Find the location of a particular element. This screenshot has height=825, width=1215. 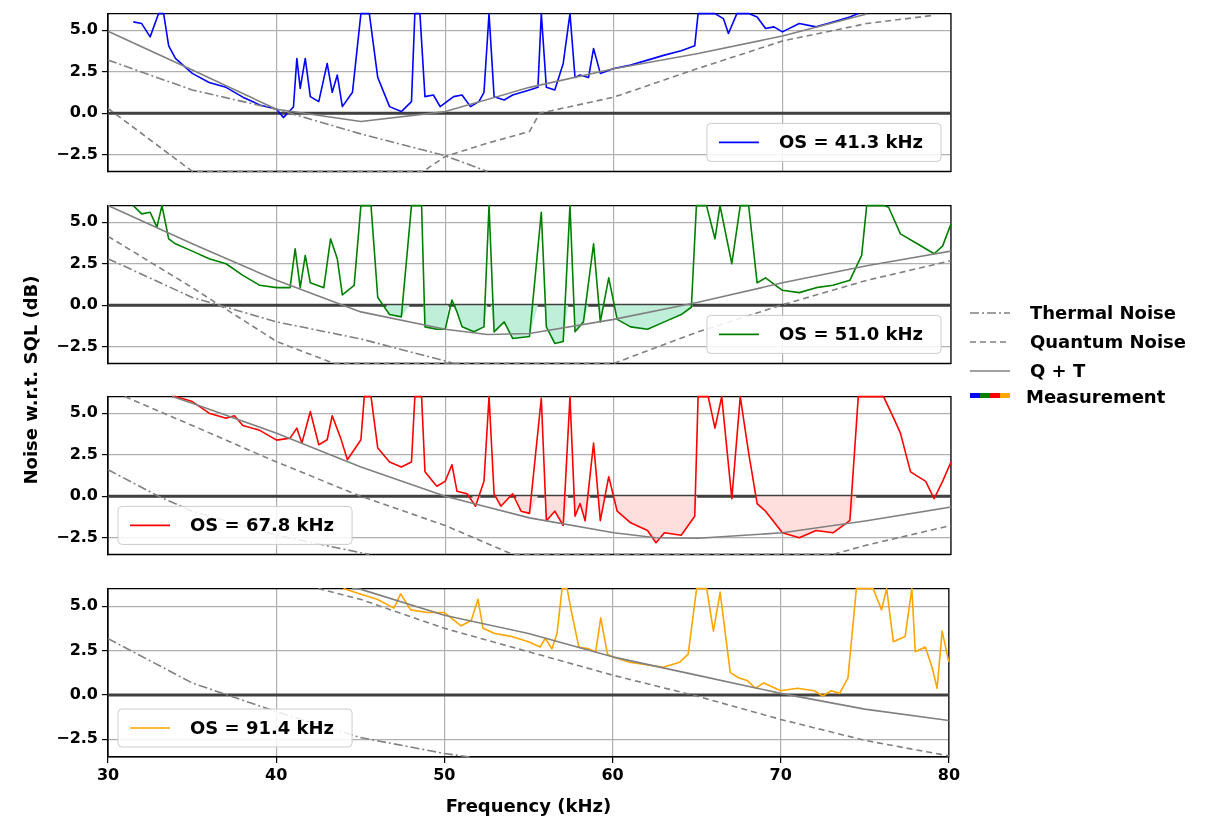

x-tick-label: 40 is located at coordinates (276, 774).